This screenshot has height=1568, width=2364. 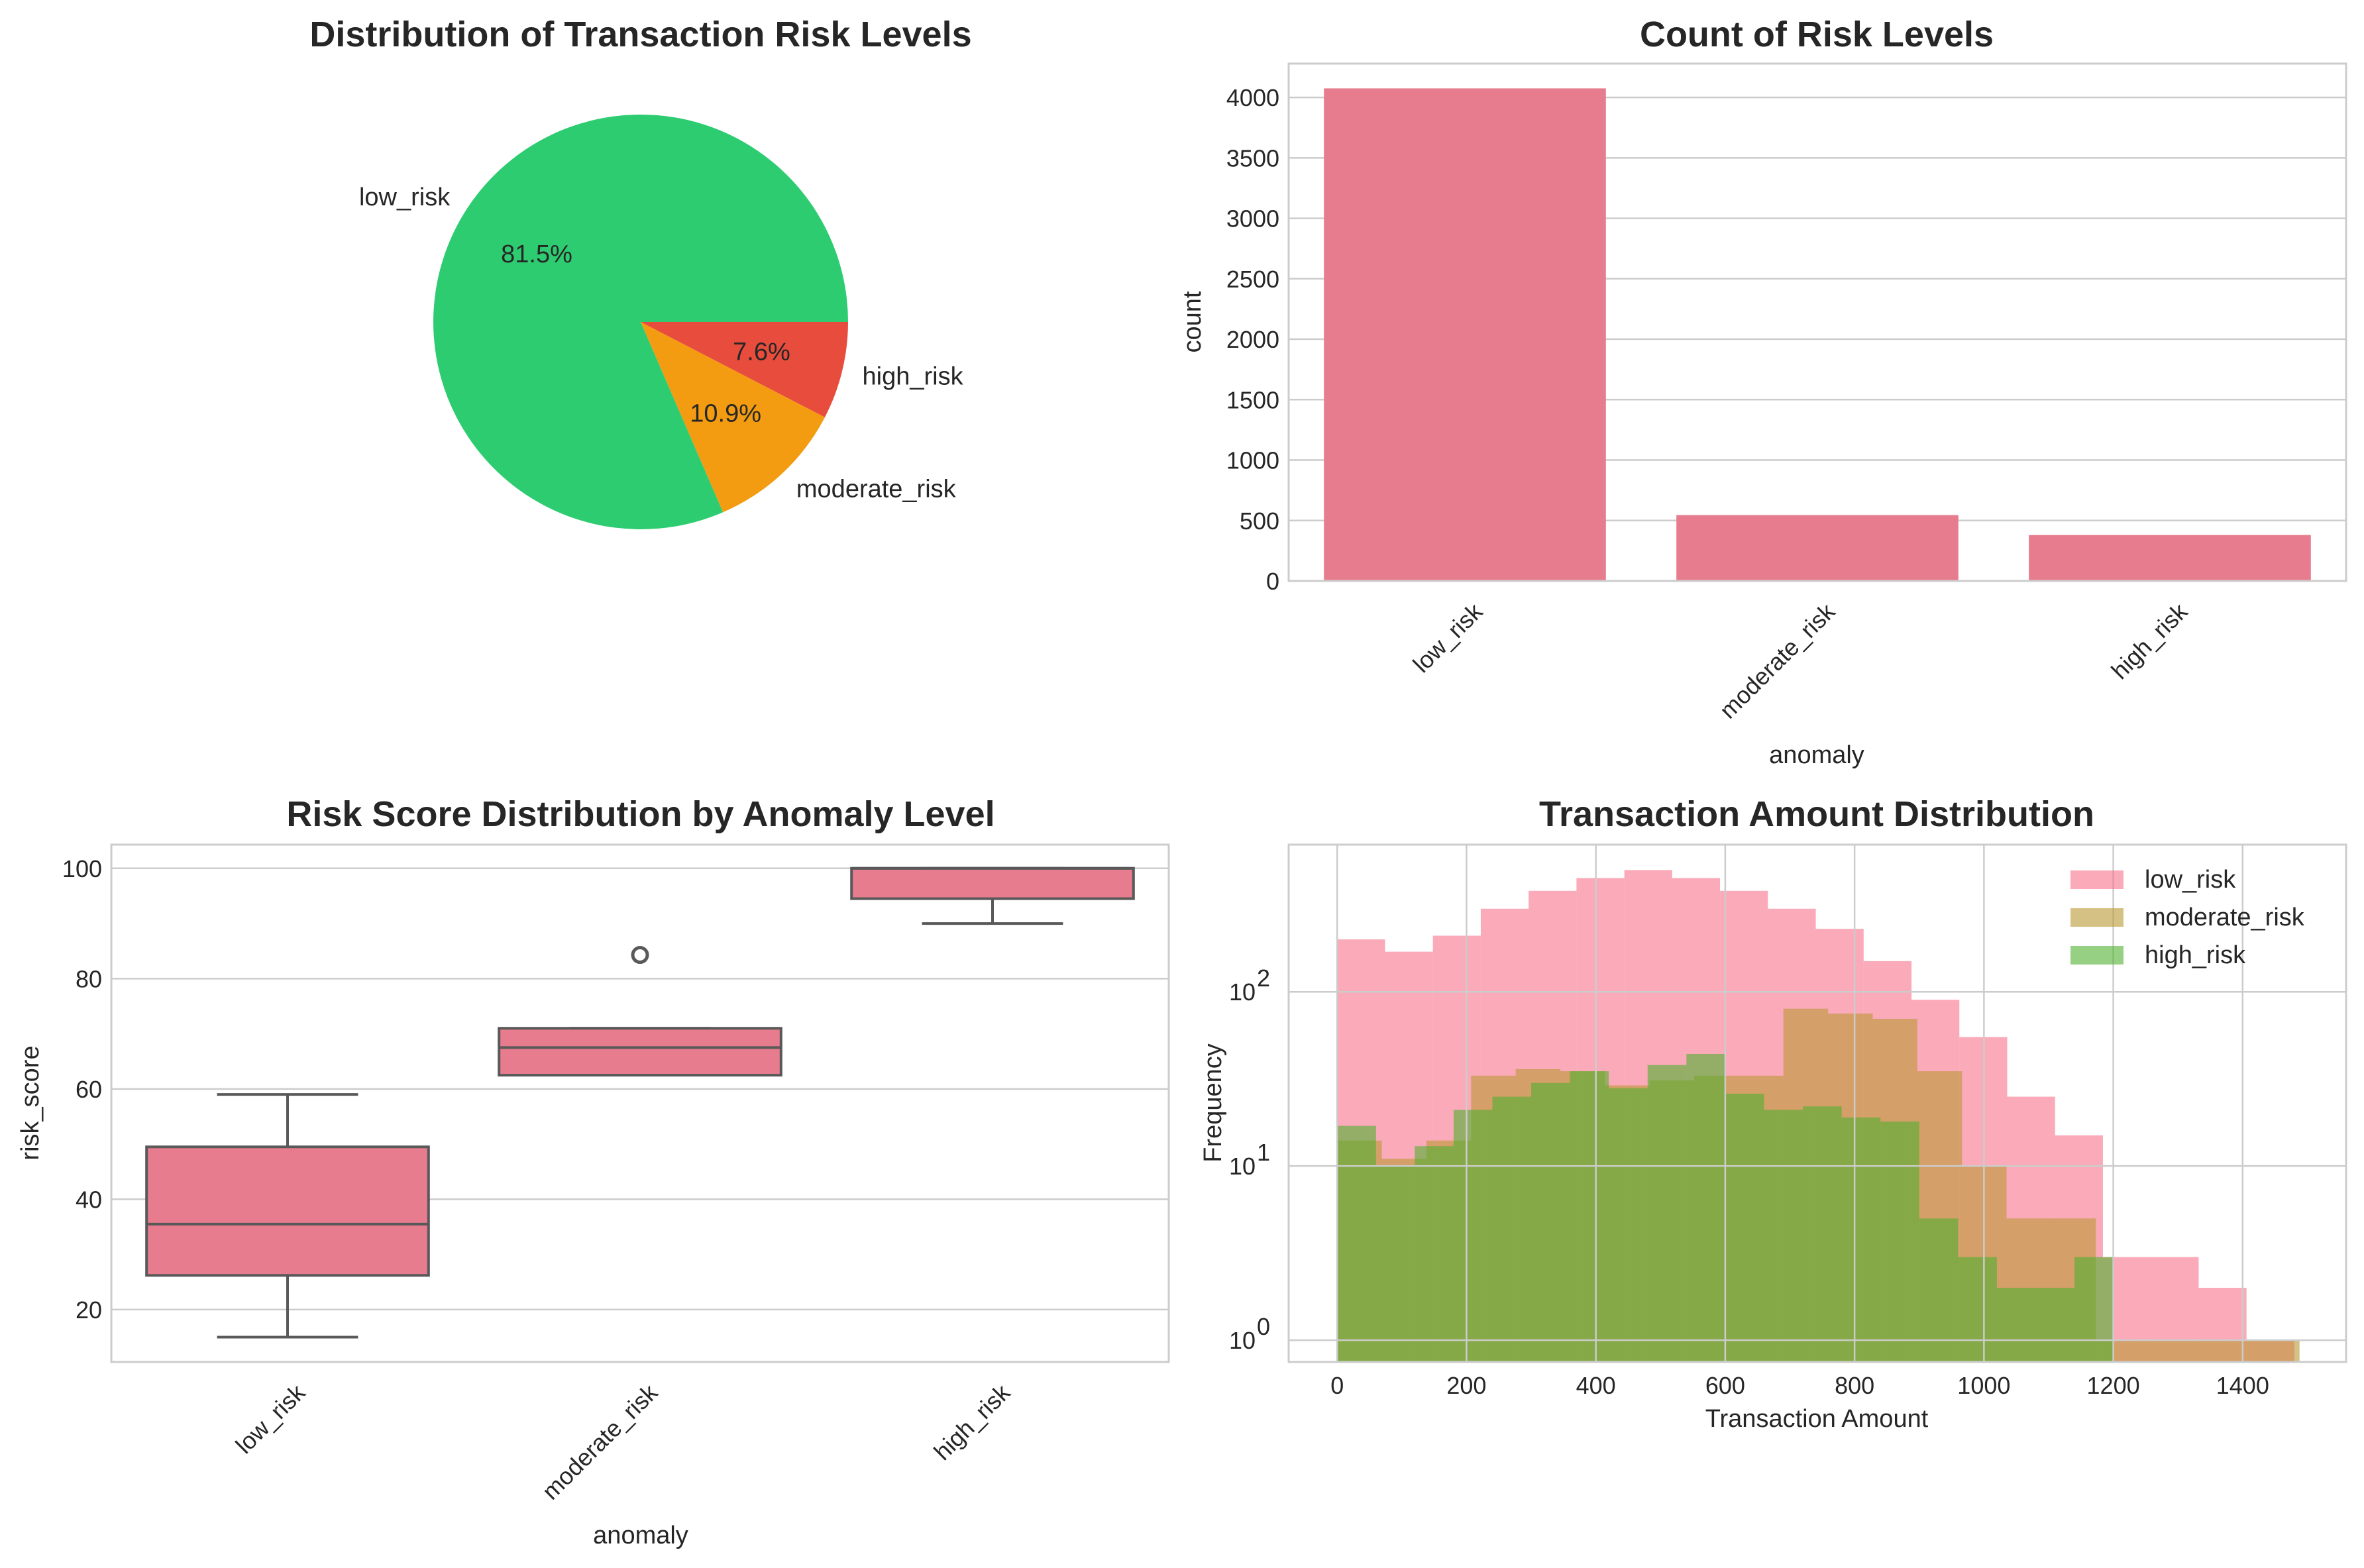 I want to click on box-moderate_risk, so click(x=640, y=1011).